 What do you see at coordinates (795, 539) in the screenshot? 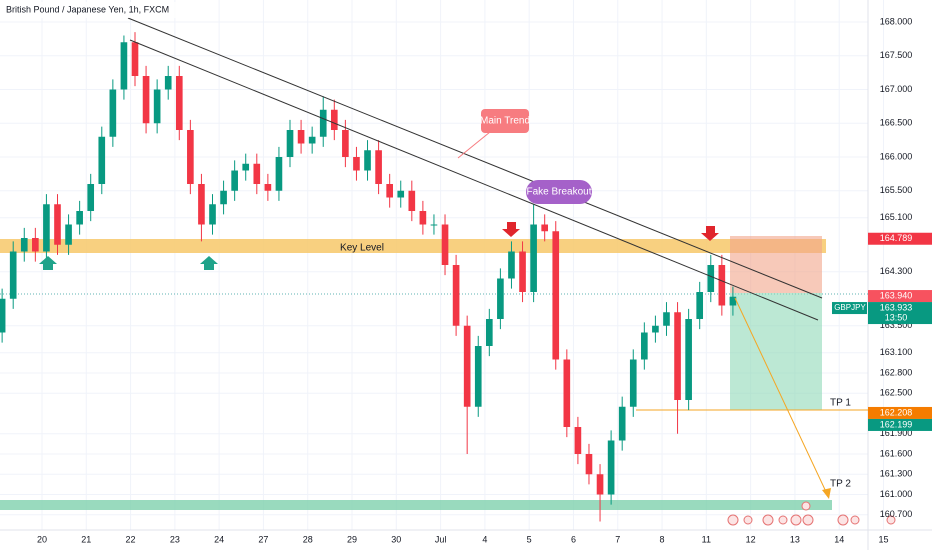
I see `x-tick-label: 13` at bounding box center [795, 539].